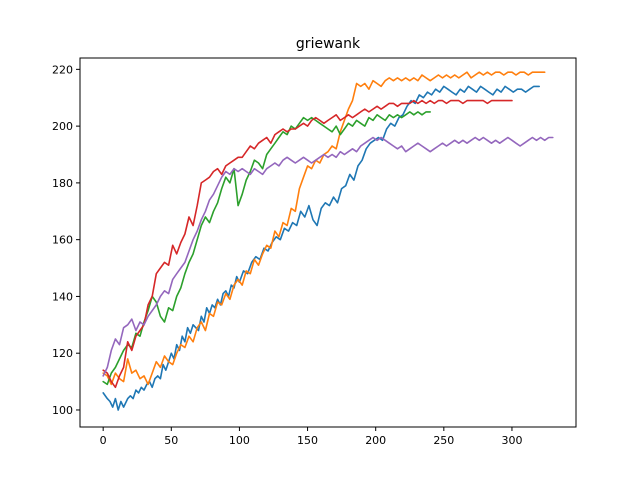  What do you see at coordinates (171, 440) in the screenshot?
I see `x-tick-label: 50` at bounding box center [171, 440].